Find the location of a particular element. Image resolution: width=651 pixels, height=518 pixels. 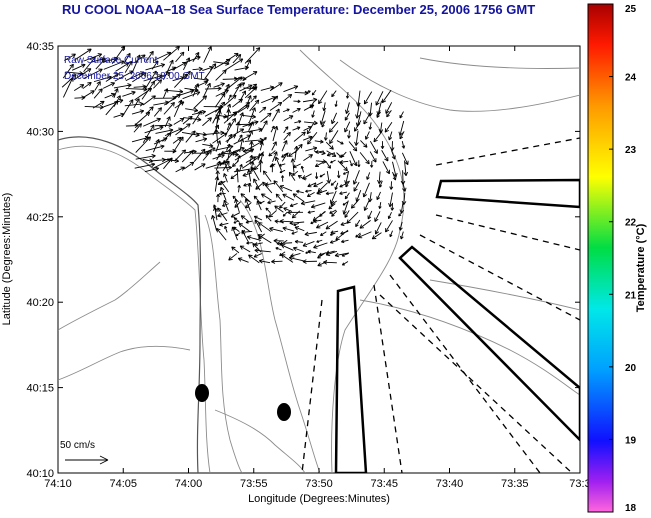

colorbar-label: Temperature (°C) is located at coordinates (641, 267).